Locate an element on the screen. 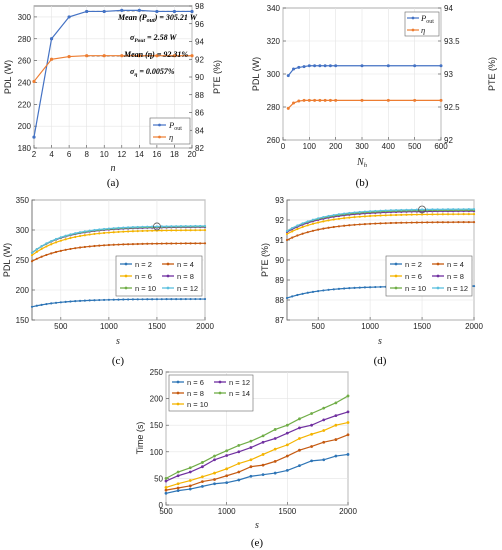  y-tick-label: 91 is located at coordinates (279, 240).